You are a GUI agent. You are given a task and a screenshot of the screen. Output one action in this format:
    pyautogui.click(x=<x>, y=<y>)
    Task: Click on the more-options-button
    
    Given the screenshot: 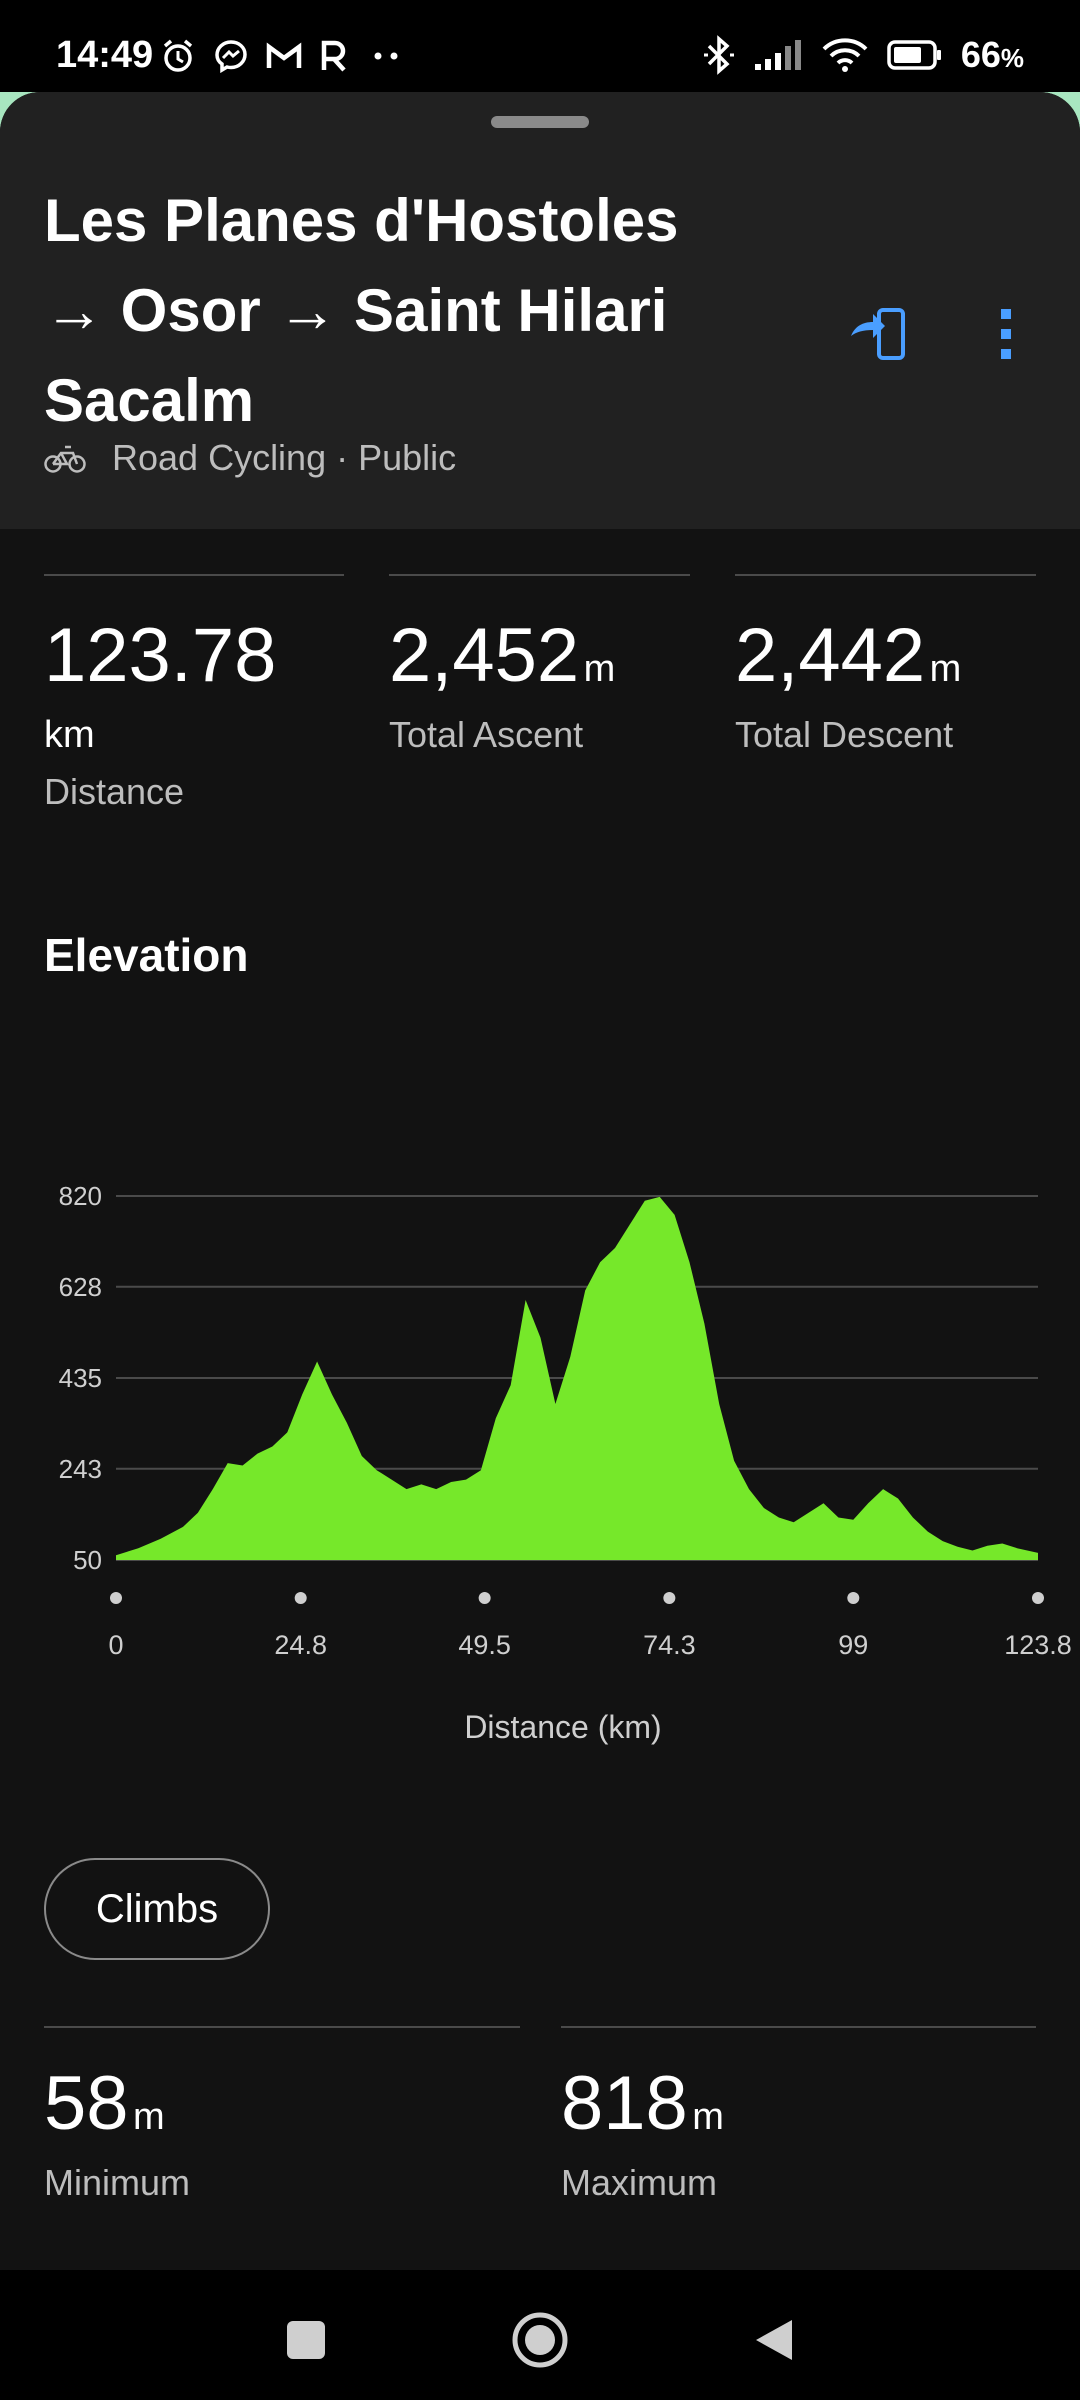 What is the action you would take?
    pyautogui.click(x=1006, y=334)
    